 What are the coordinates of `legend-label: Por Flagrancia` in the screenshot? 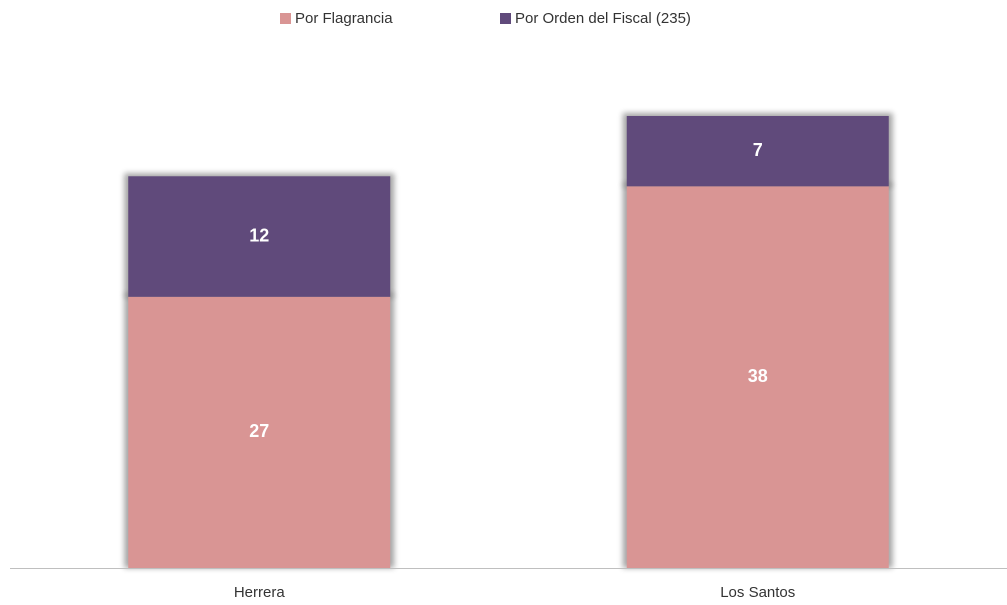 It's located at (344, 18).